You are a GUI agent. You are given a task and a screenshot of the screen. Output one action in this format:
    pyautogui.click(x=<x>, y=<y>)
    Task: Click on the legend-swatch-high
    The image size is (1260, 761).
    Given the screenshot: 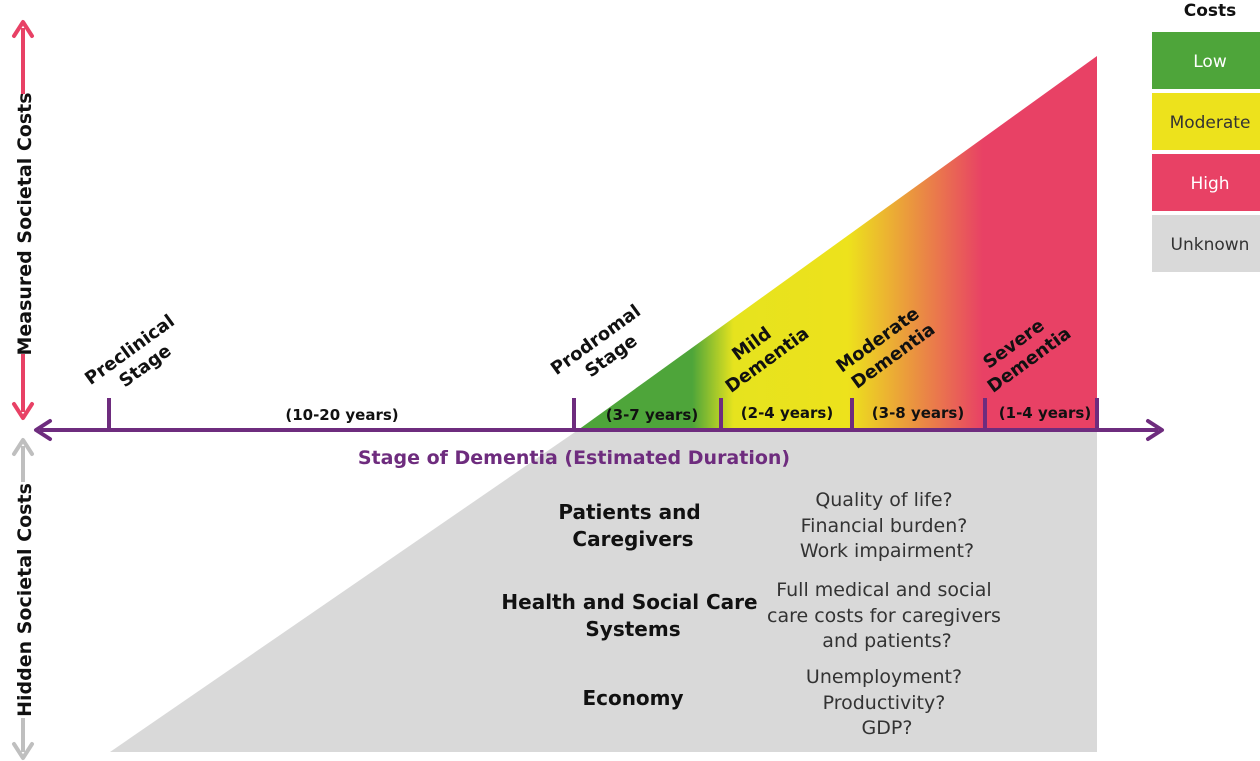 What is the action you would take?
    pyautogui.click(x=1206, y=182)
    